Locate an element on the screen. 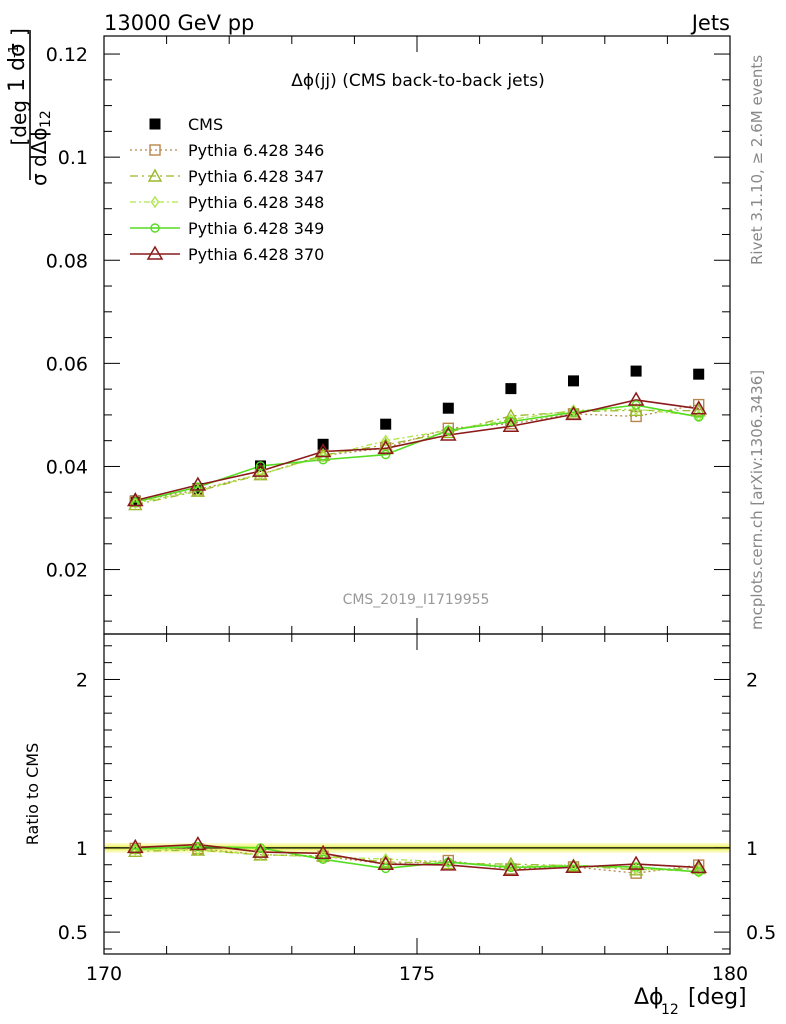 This screenshot has height=1024, width=786. y-tick-label-main: 0.02 is located at coordinates (67, 571).